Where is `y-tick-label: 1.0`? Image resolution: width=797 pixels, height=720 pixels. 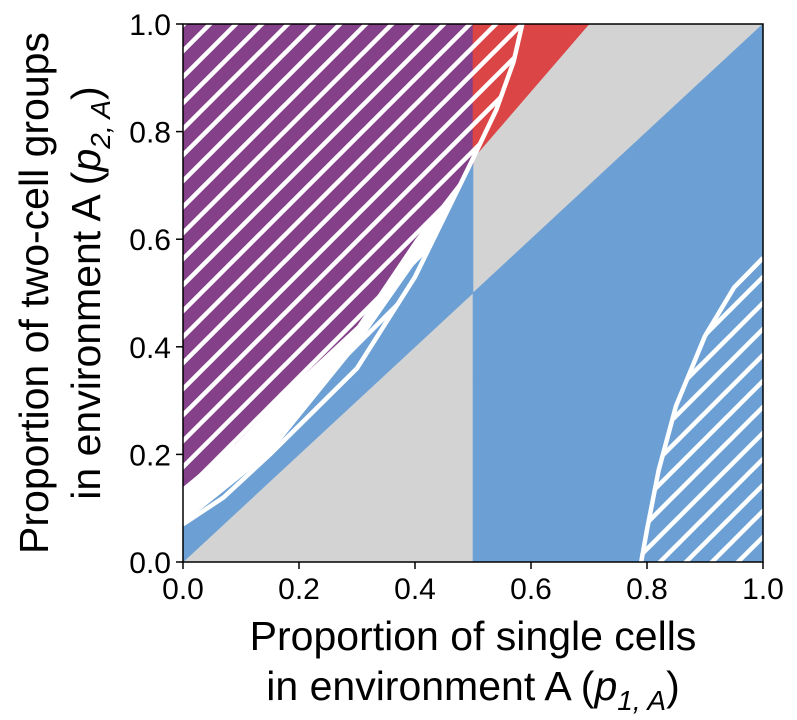
y-tick-label: 1.0 is located at coordinates (150, 25).